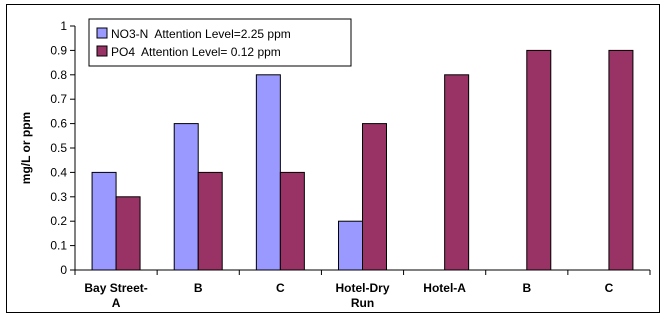 The height and width of the screenshot is (320, 667). I want to click on y-axis-tick-labels: 0 0.1 0.2 0.3 0.4 0.5 0.6 0.7 0.8 0.9 1, so click(58, 148).